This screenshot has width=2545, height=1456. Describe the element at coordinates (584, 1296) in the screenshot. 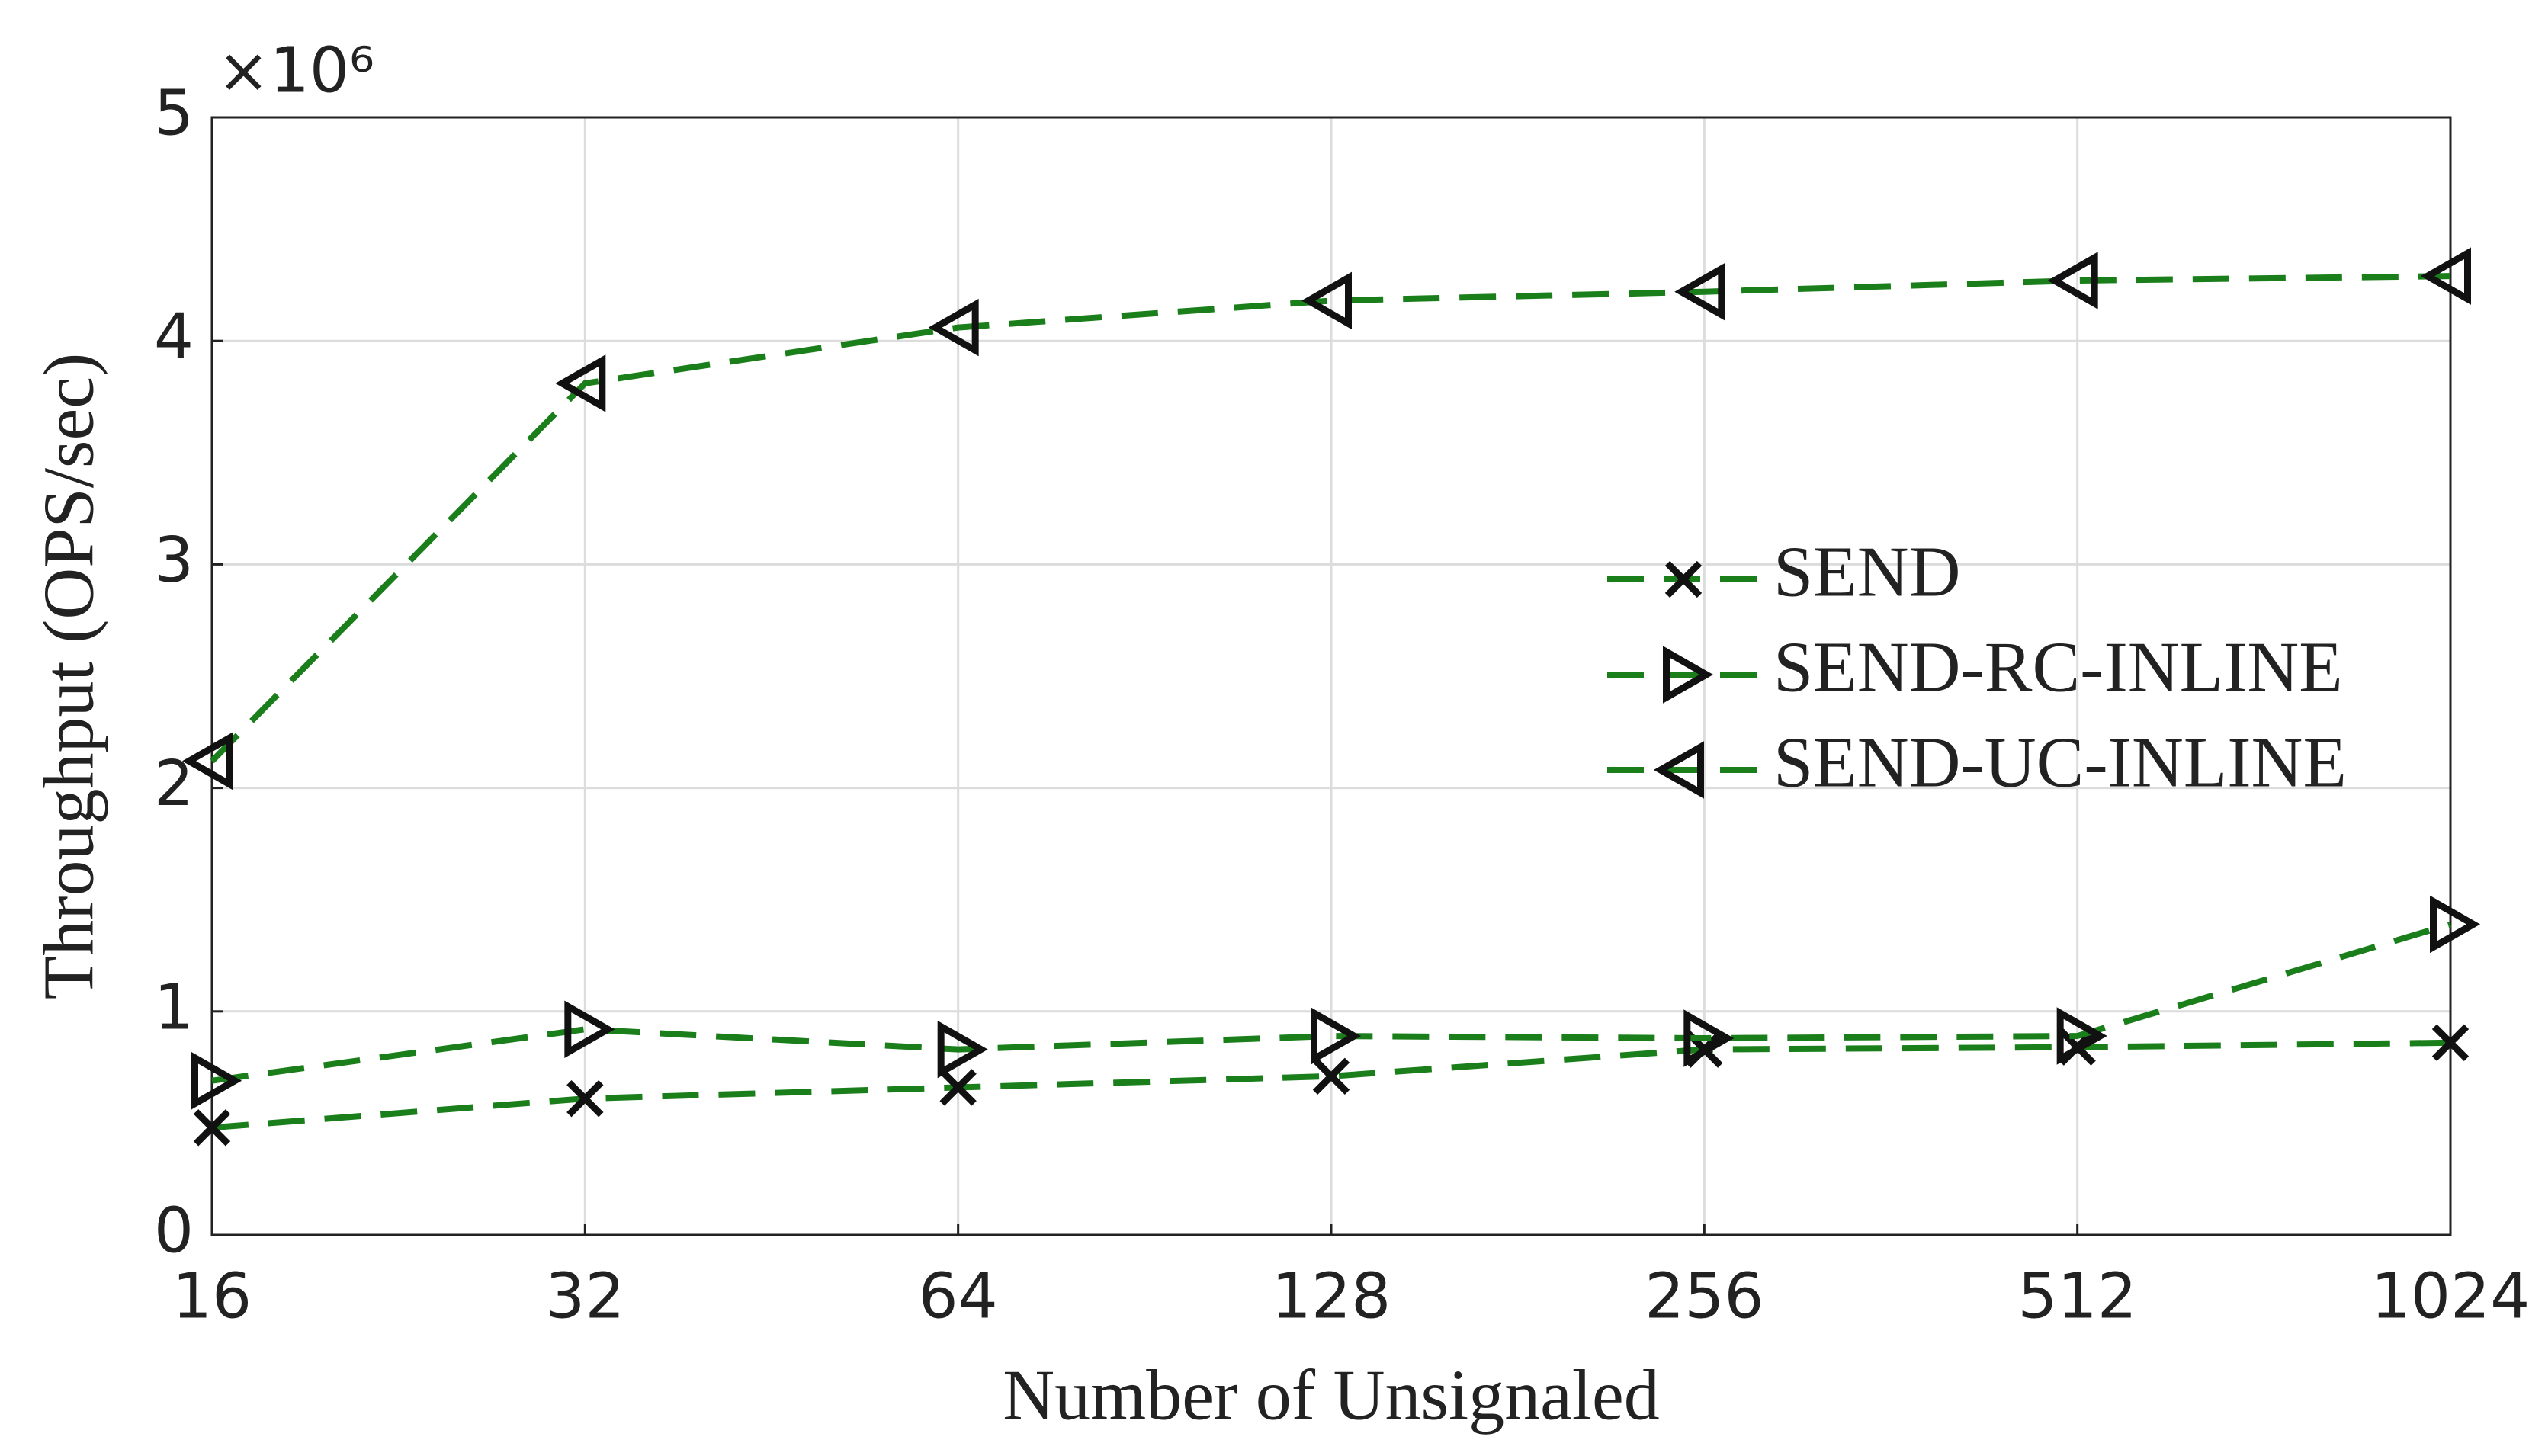

I see `x-tick-label: 32` at that location.